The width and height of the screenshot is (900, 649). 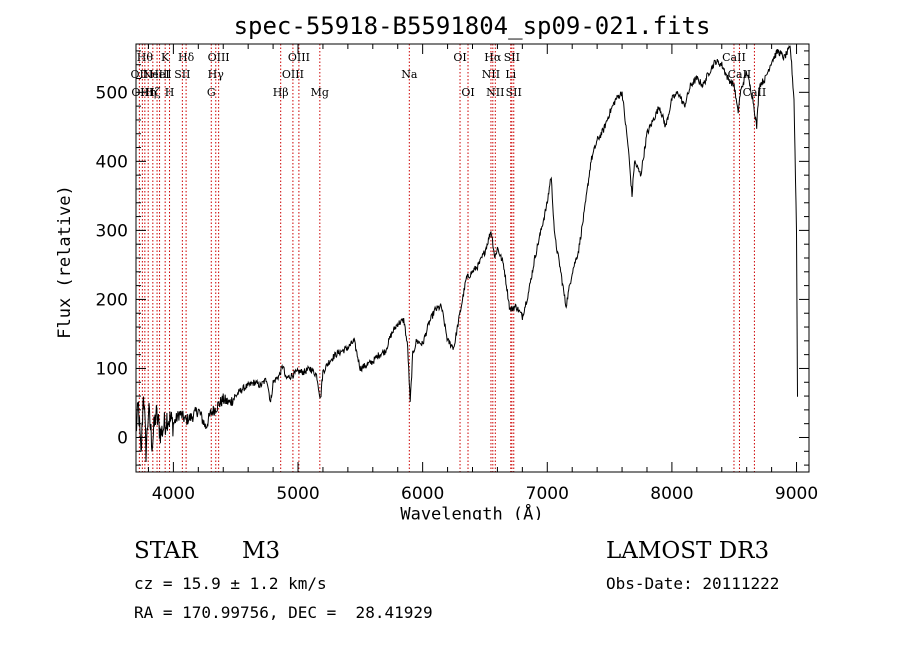 I want to click on reference-line-label: G, so click(x=211, y=92).